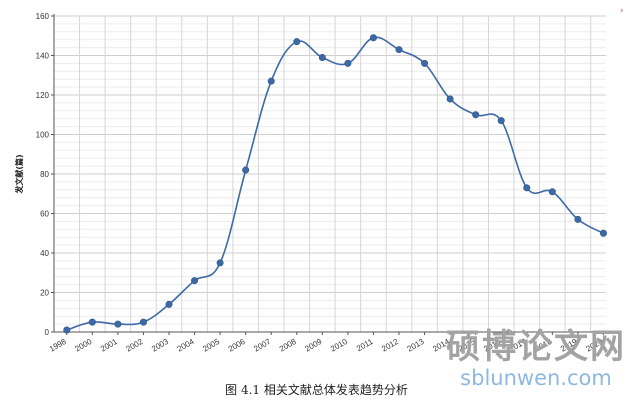 The width and height of the screenshot is (633, 407). Describe the element at coordinates (416, 345) in the screenshot. I see `x-tick-label: 2013` at that location.